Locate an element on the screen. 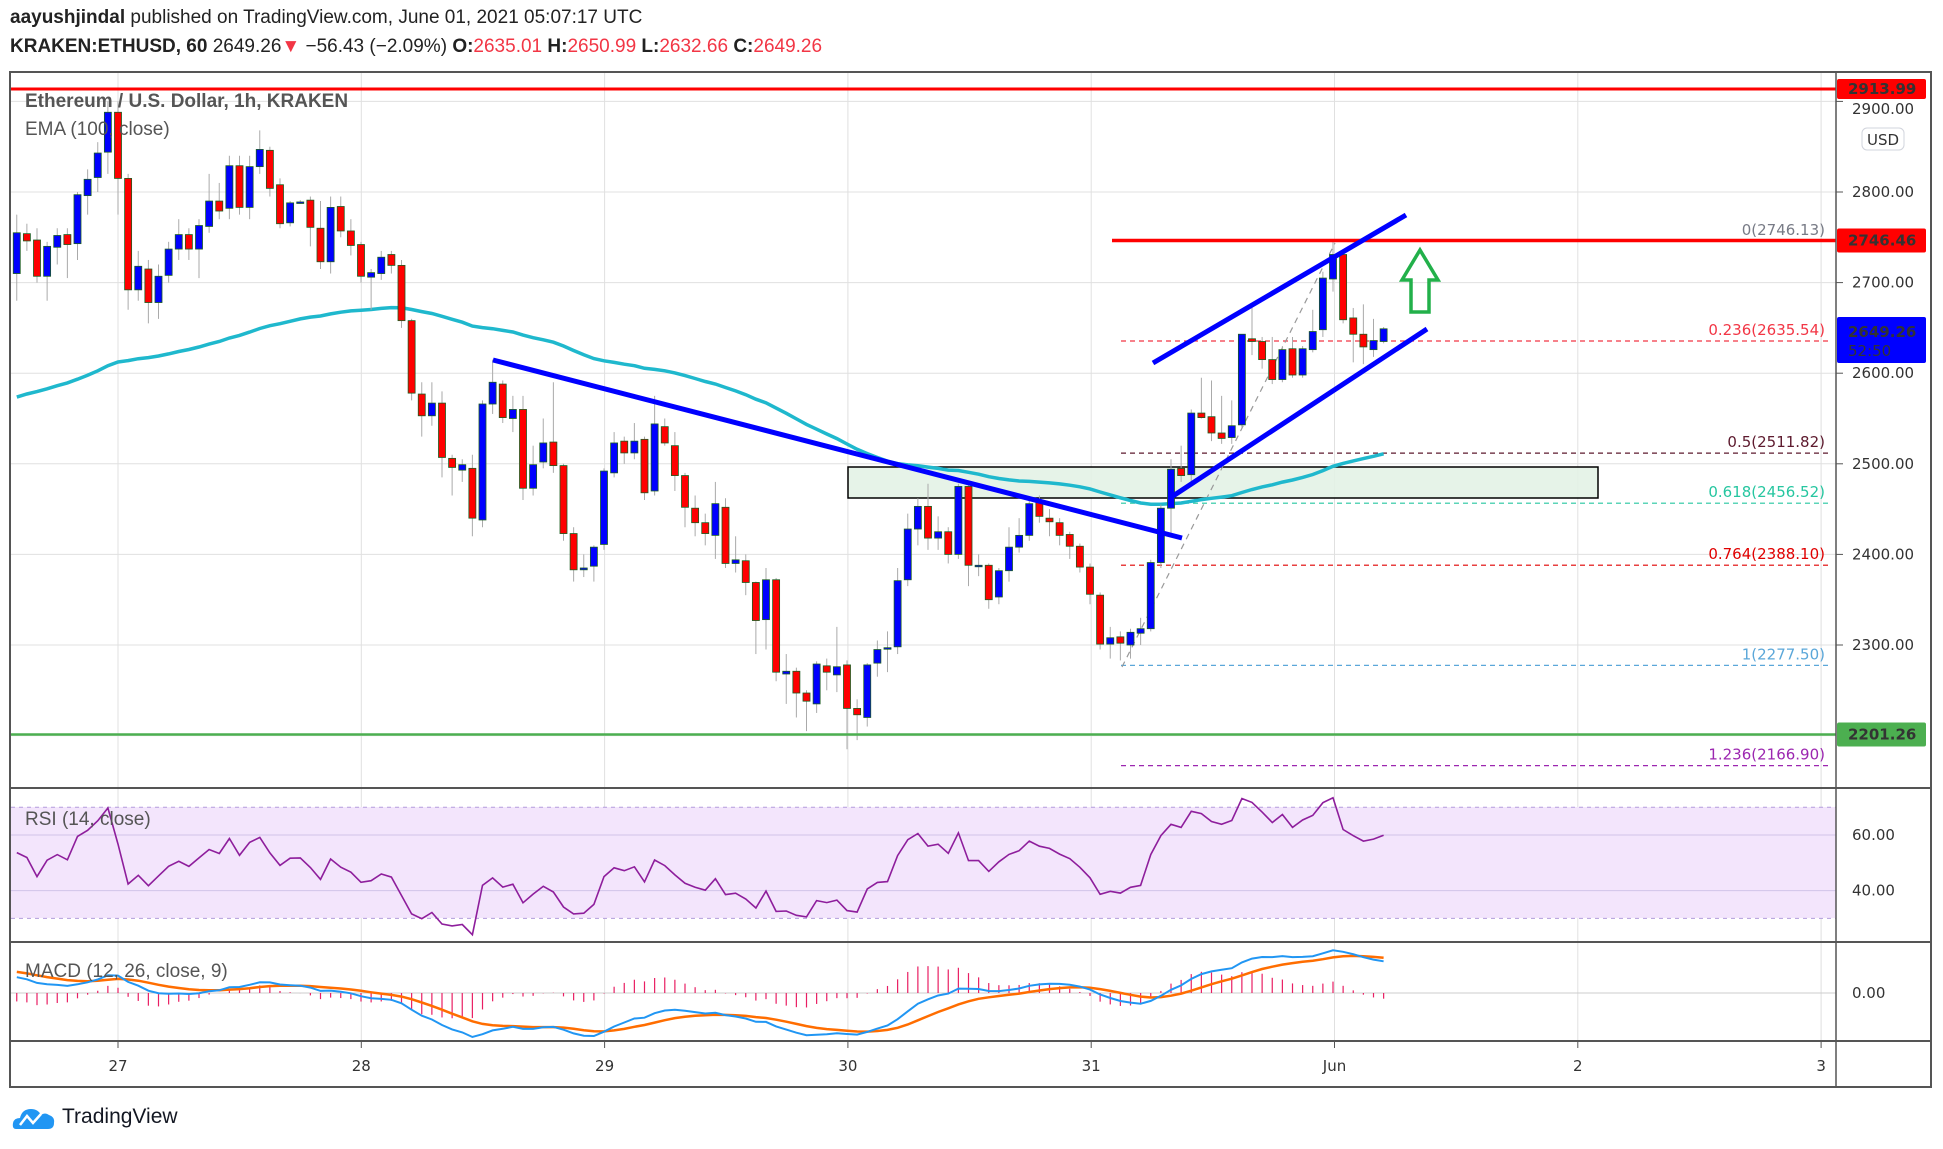  rsi-tick-label: 40.00 is located at coordinates (1873, 891).